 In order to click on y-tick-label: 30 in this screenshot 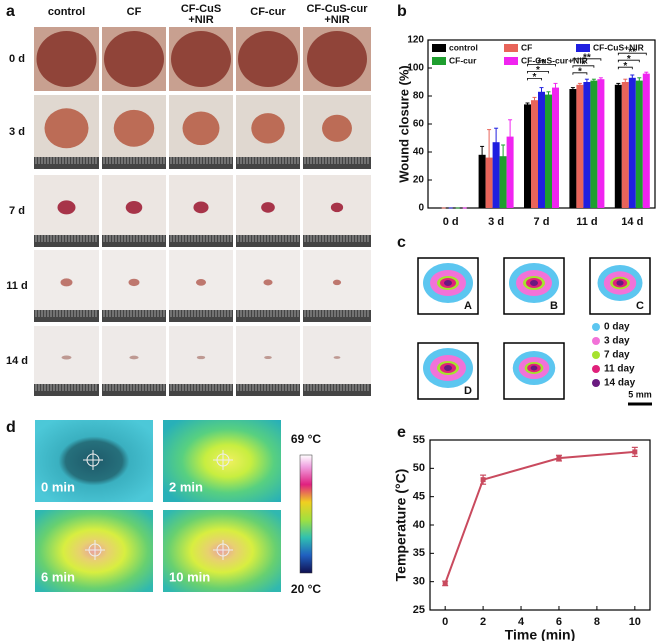, I will do `click(419, 582)`.